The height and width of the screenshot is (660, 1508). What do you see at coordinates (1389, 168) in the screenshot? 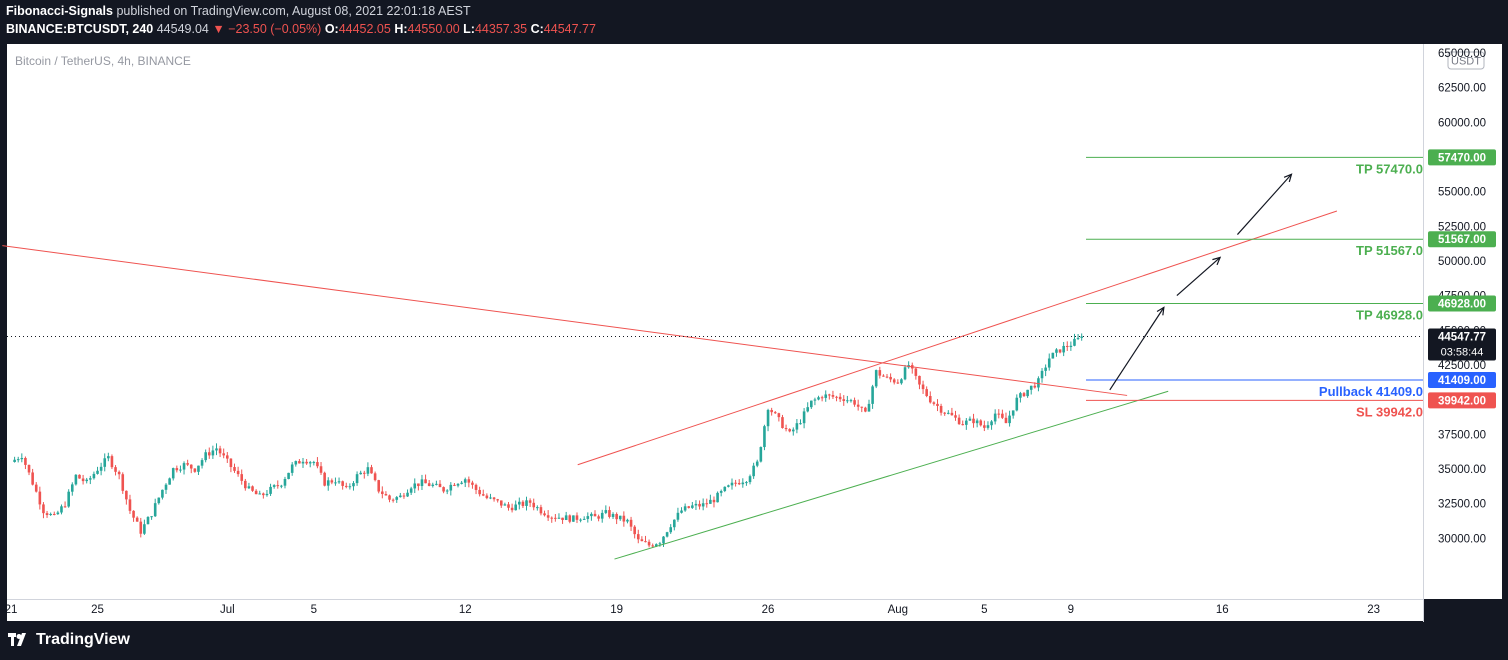
I see `level-label: TP 57470.0` at bounding box center [1389, 168].